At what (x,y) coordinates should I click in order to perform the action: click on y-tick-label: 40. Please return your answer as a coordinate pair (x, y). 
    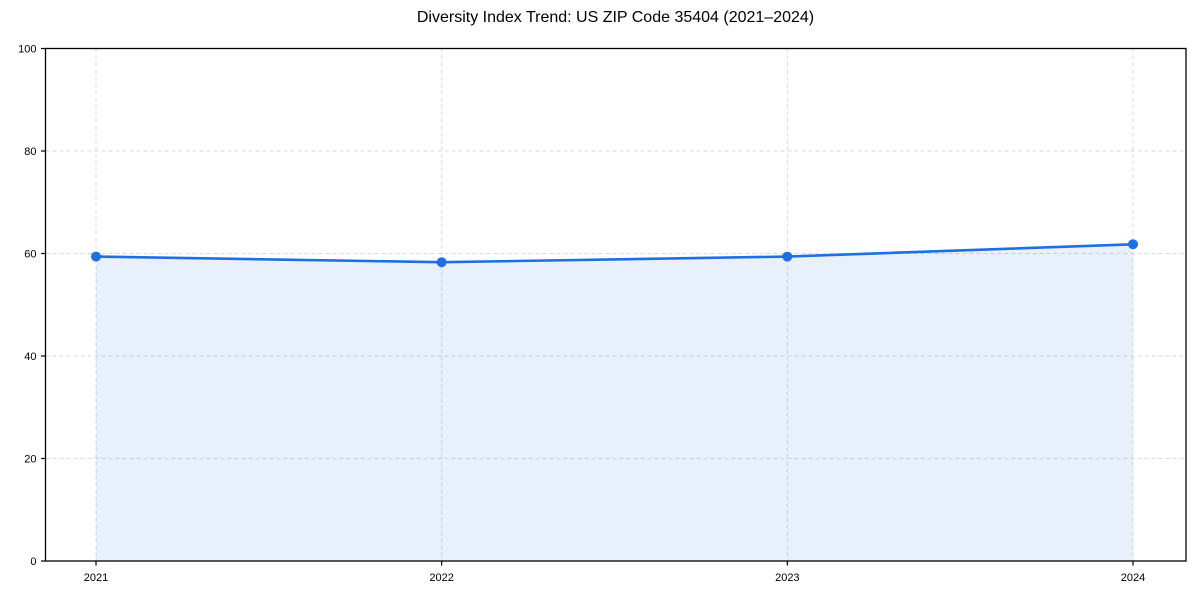
    Looking at the image, I should click on (30, 357).